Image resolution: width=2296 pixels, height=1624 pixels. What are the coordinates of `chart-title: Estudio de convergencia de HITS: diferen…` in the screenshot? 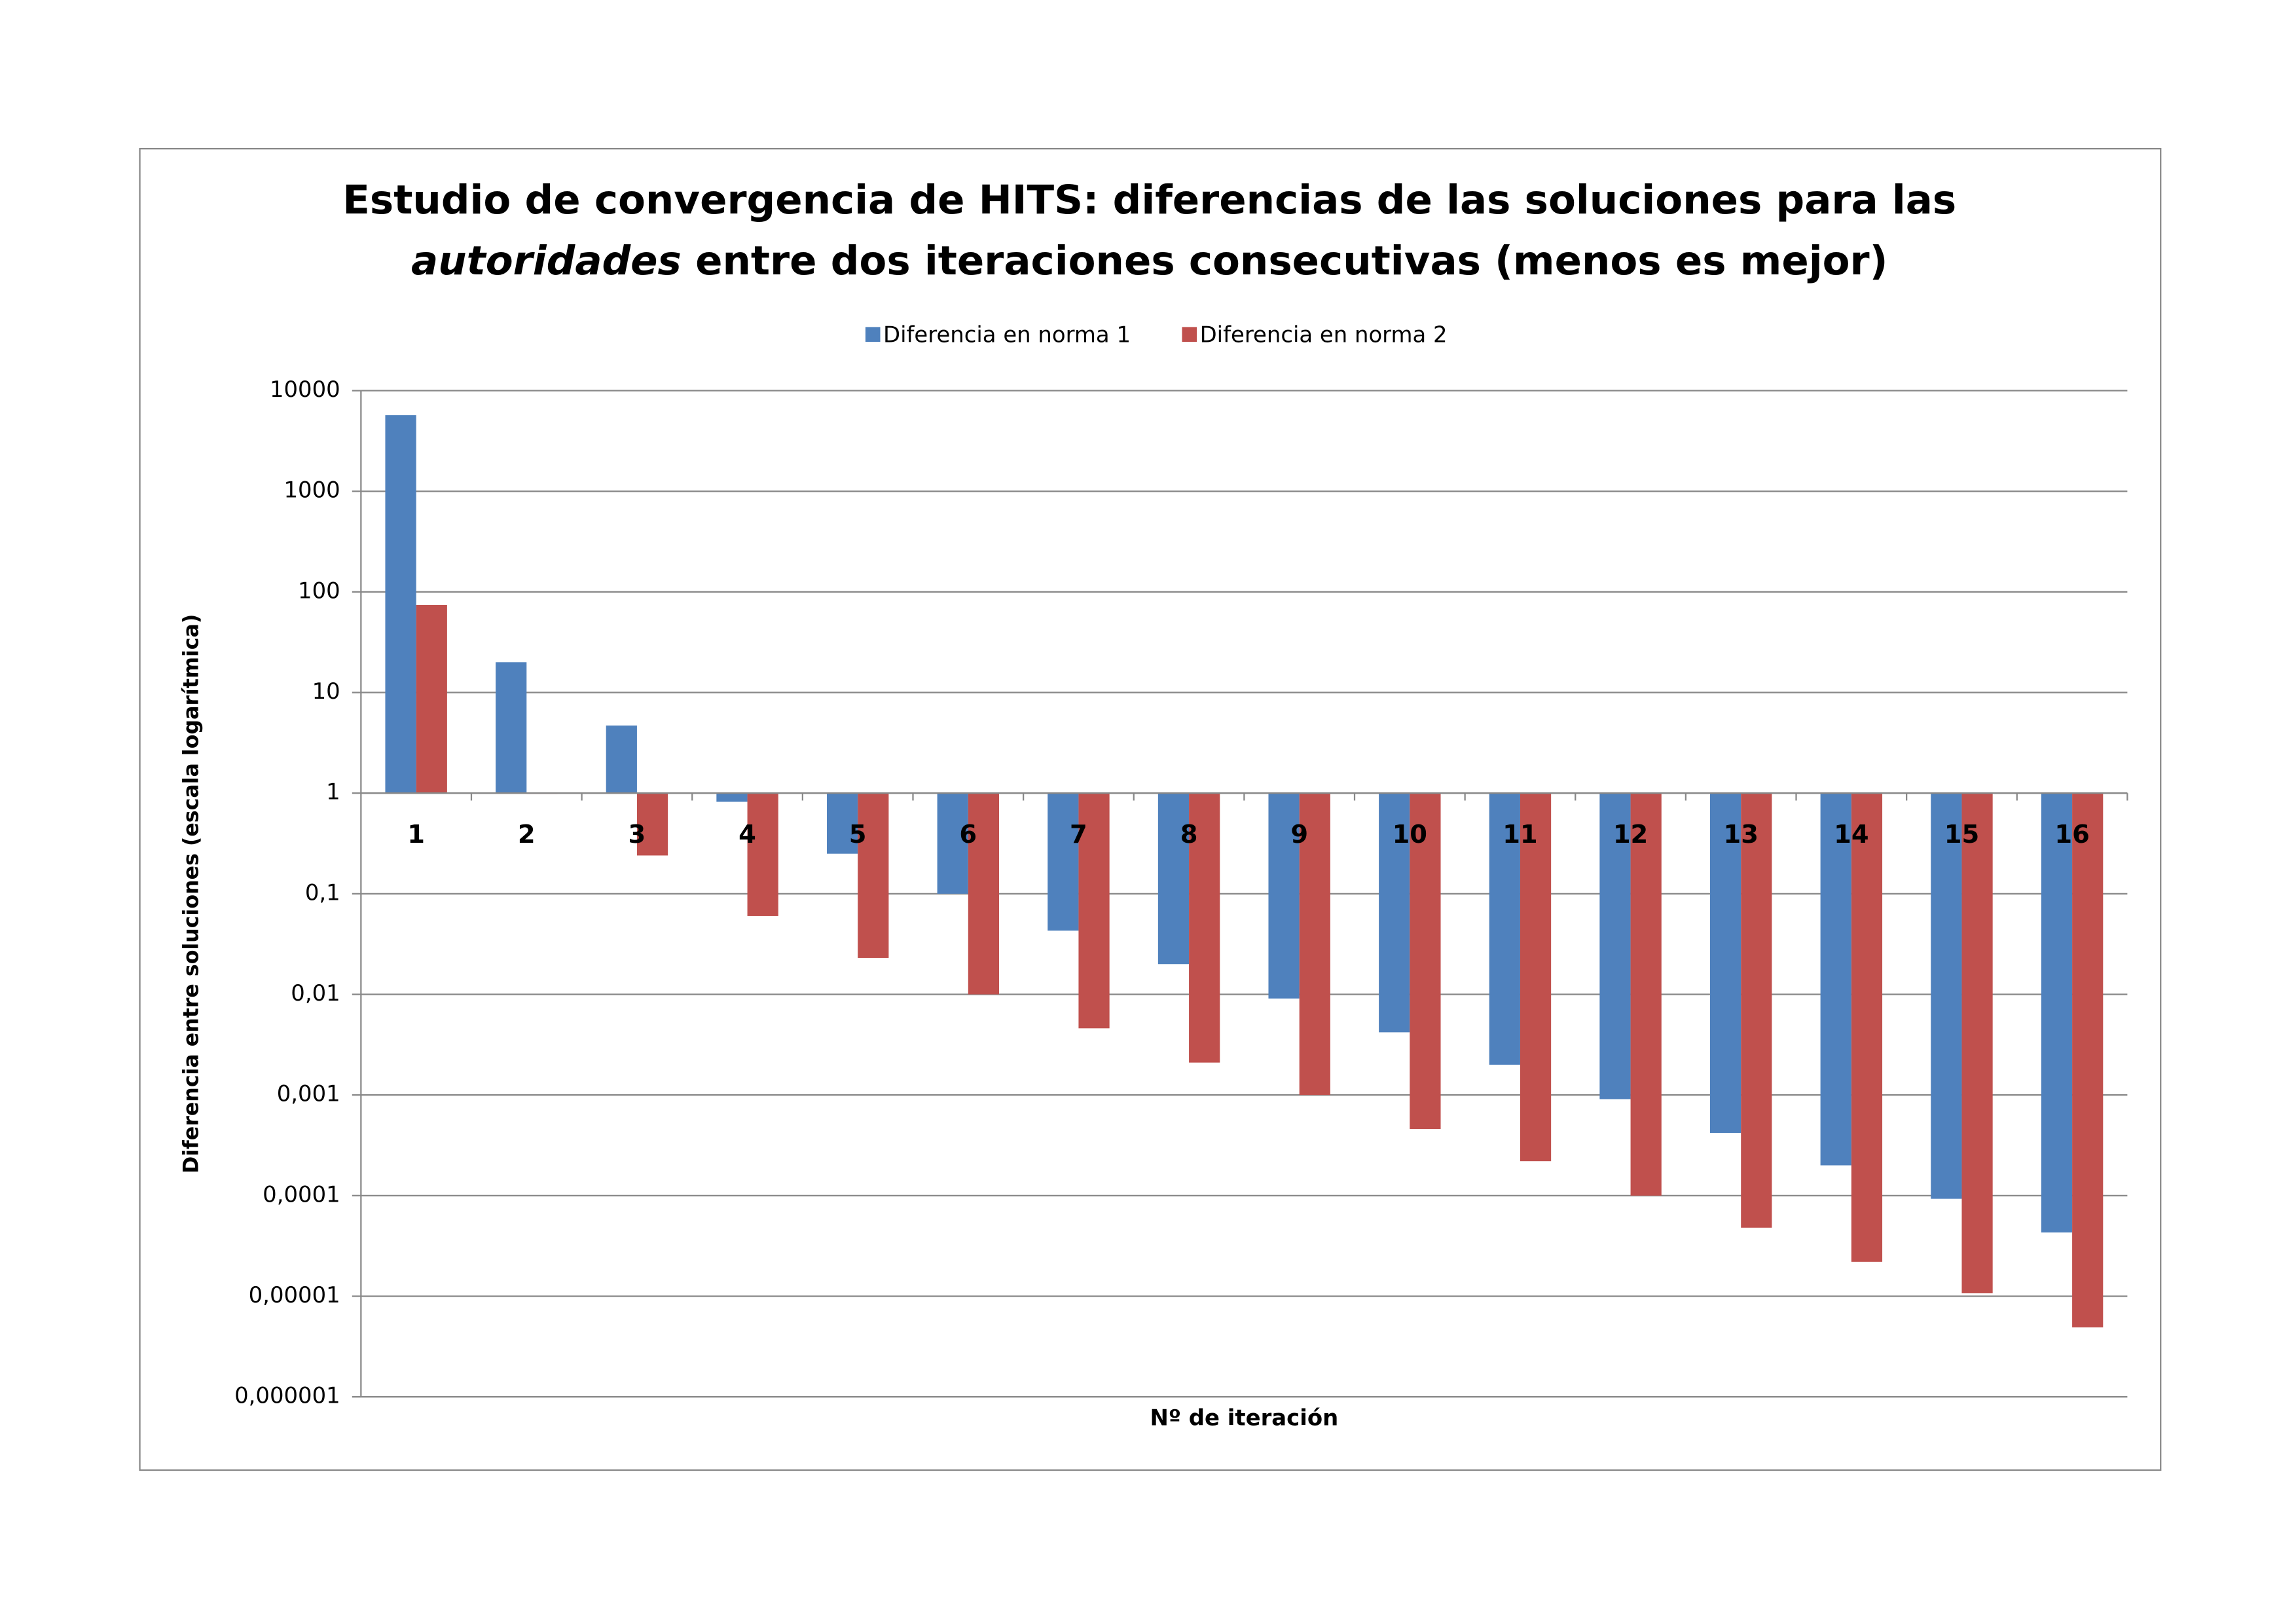 It's located at (1149, 200).